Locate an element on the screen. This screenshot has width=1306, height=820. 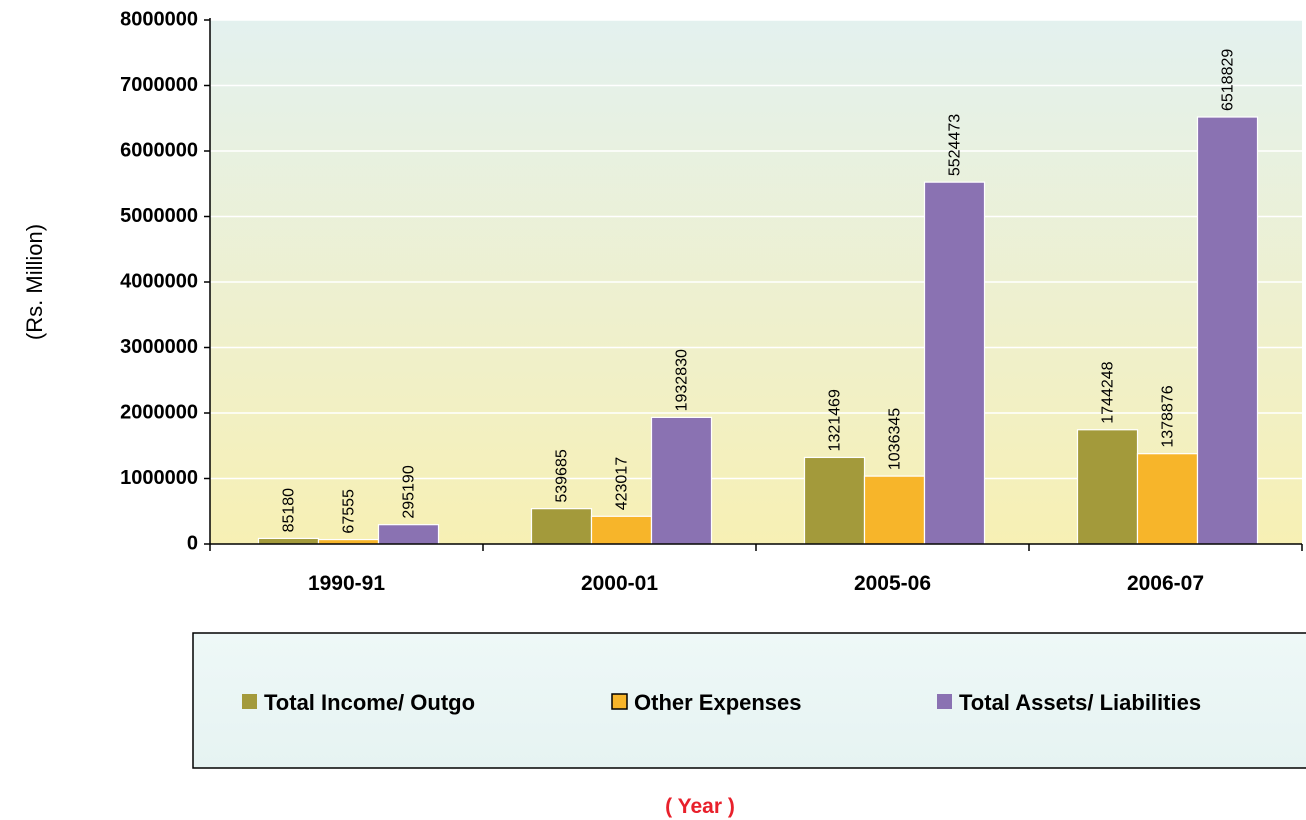
legend-label: Other Expenses is located at coordinates (718, 702).